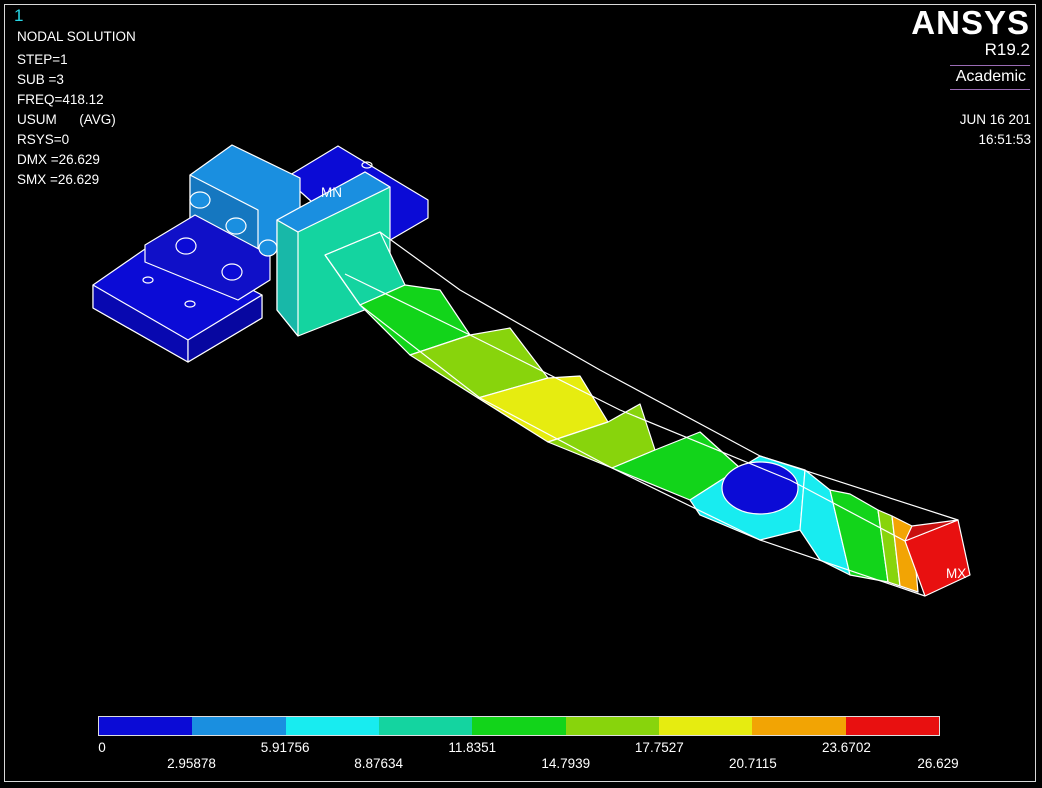 Image resolution: width=1042 pixels, height=788 pixels. What do you see at coordinates (938, 763) in the screenshot?
I see `legend-tick-label: 26.629` at bounding box center [938, 763].